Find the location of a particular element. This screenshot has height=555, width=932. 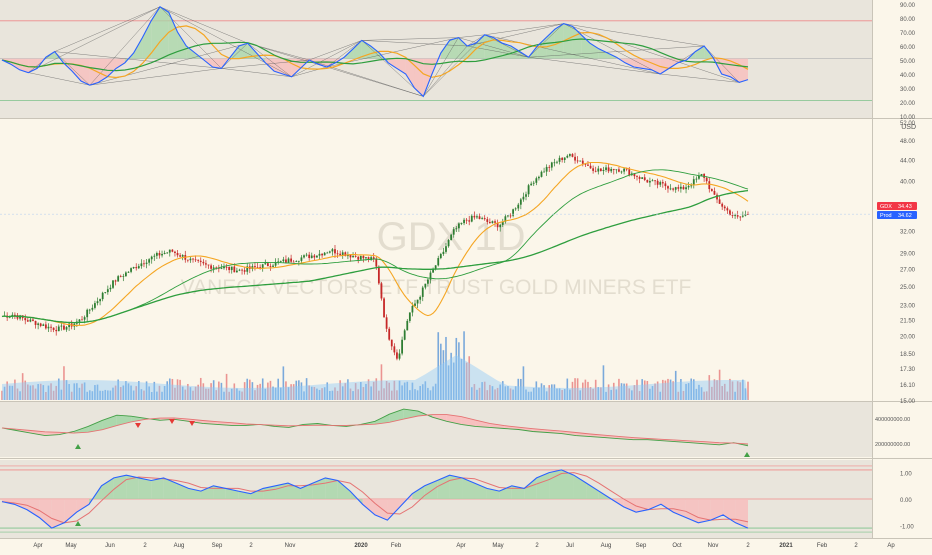

currency-label: USD is located at coordinates (908, 127).